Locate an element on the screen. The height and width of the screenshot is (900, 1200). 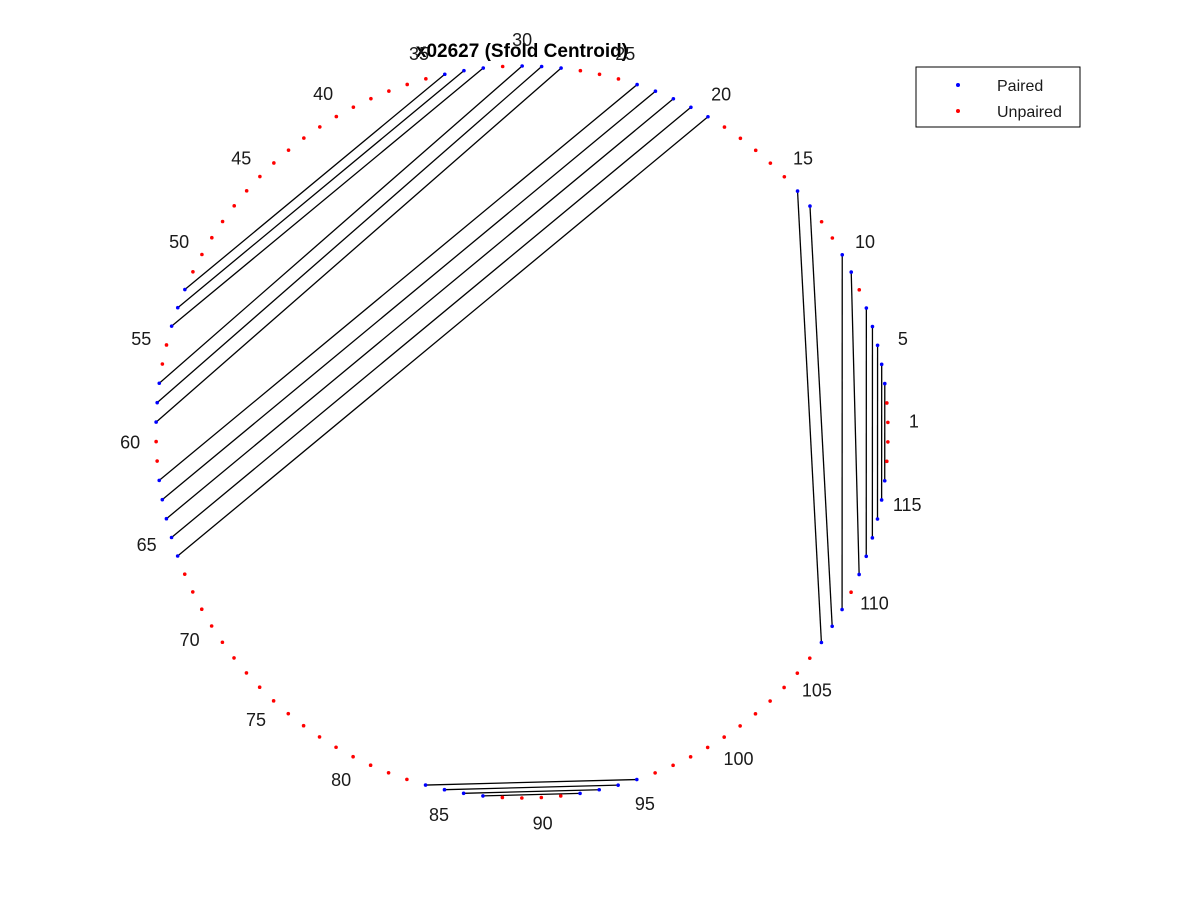
position-label-65: 65 is located at coordinates (147, 545).